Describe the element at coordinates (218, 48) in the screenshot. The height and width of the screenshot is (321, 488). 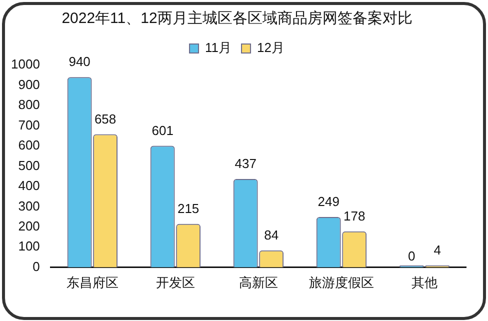
I see `legend-label: 11月` at that location.